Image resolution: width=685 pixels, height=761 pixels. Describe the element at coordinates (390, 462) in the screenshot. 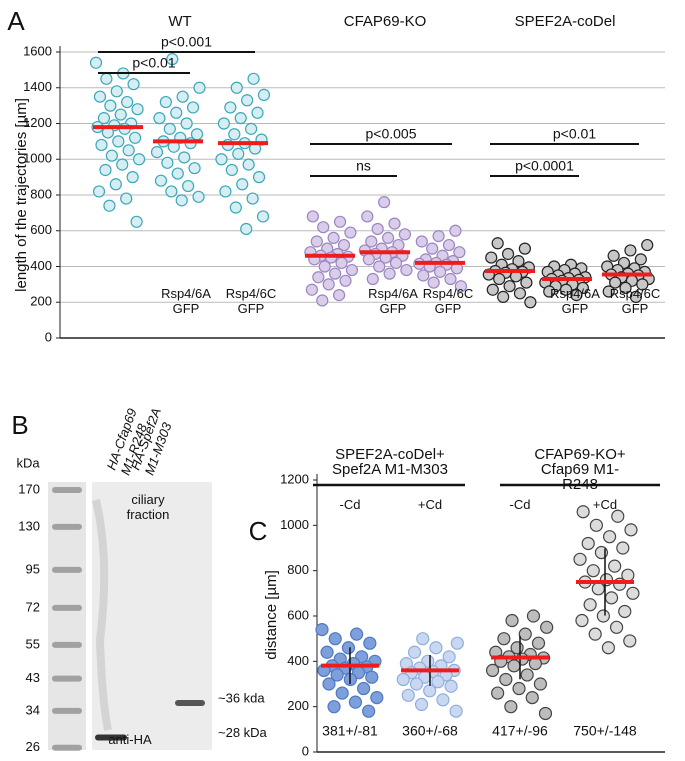

I see `group-header: SPEF2A-coDel+ Spef2A M1-M303` at that location.